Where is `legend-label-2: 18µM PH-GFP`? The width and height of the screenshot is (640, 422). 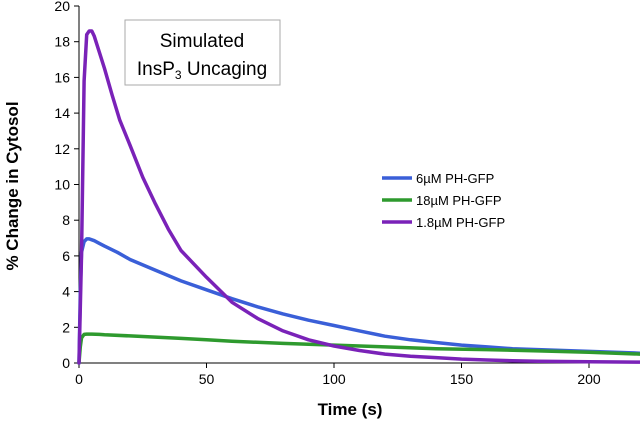 legend-label-2: 18µM PH-GFP is located at coordinates (459, 200).